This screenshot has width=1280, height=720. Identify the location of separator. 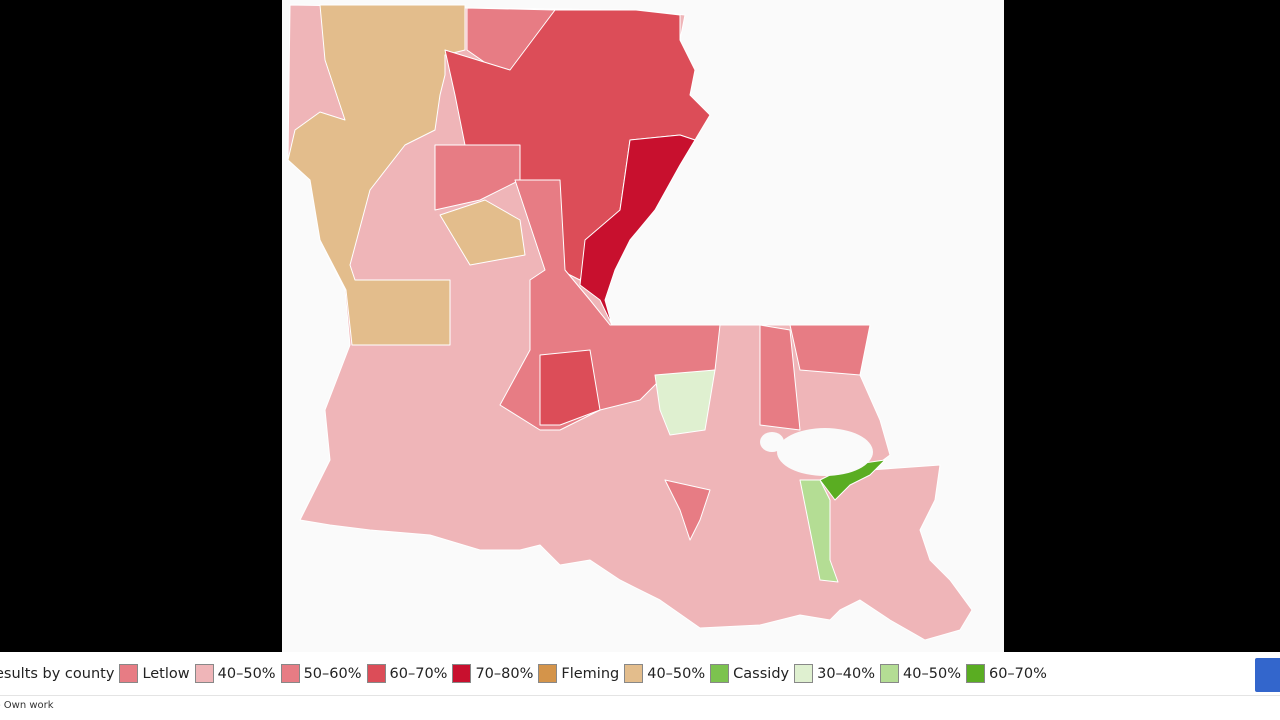
(640, 695).